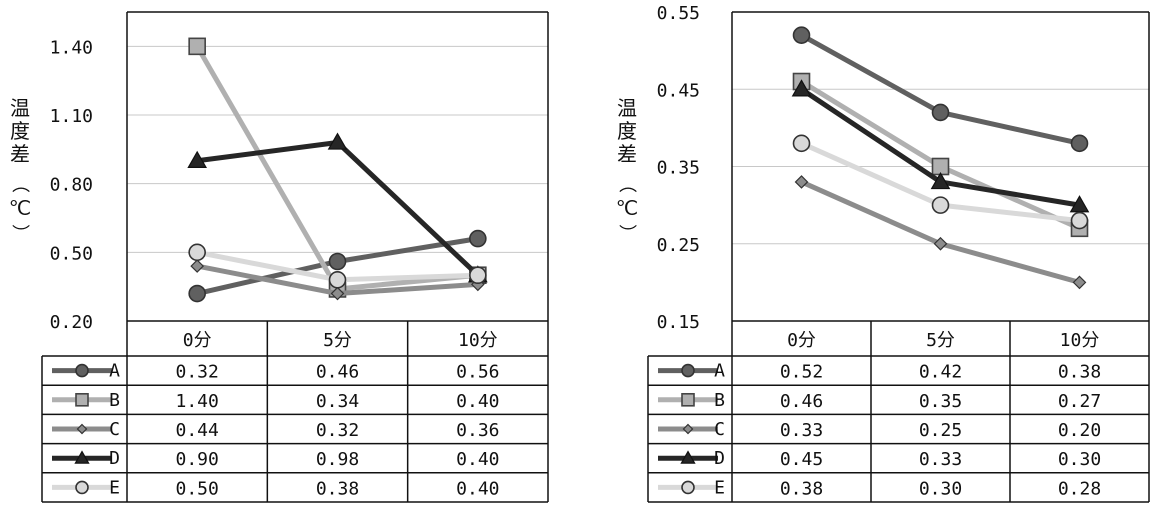 The image size is (1151, 511). What do you see at coordinates (197, 46) in the screenshot?
I see `data-point-B` at bounding box center [197, 46].